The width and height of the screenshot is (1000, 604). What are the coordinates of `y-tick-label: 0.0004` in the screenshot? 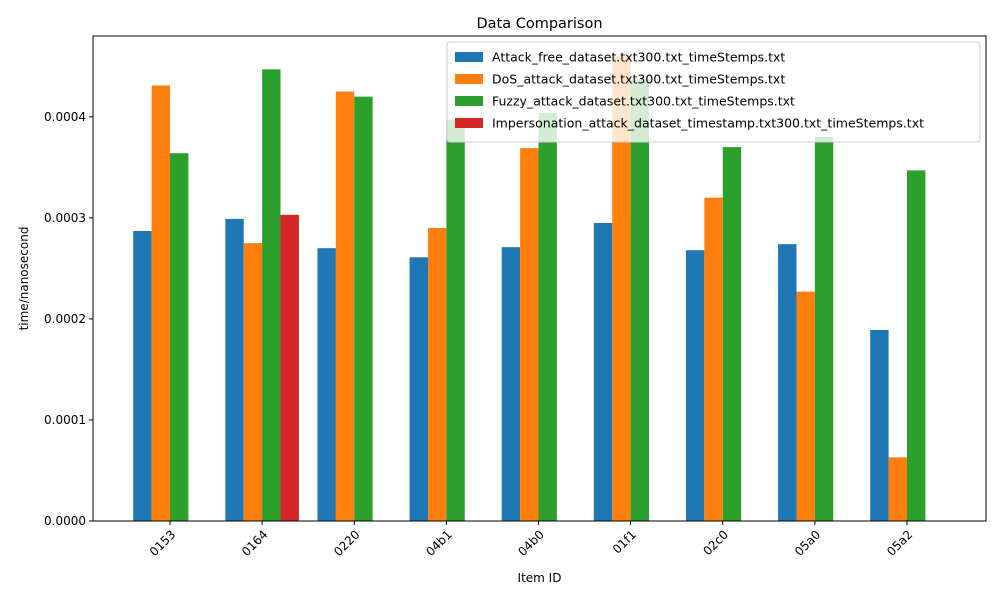 It's located at (65, 117).